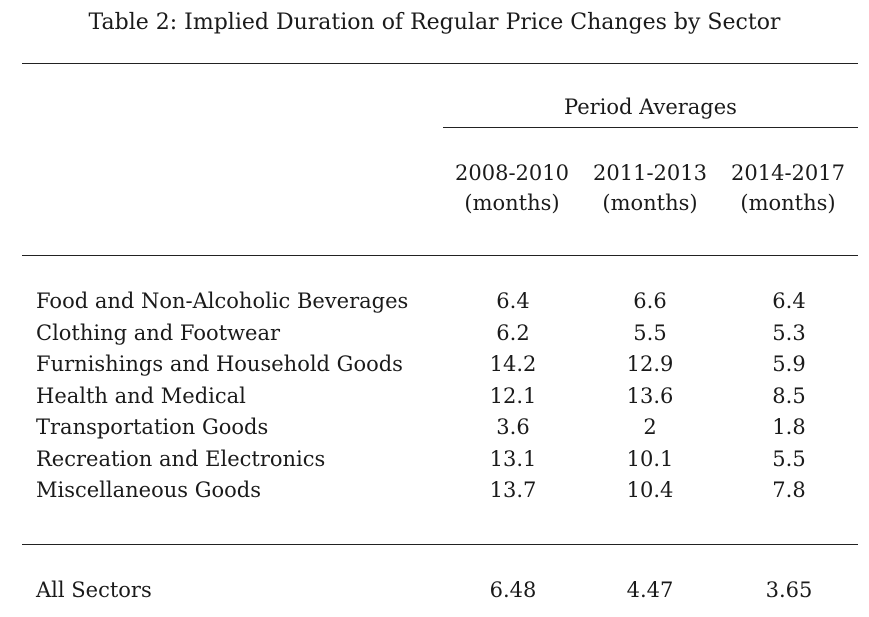 The height and width of the screenshot is (617, 869). Describe the element at coordinates (434, 397) in the screenshot. I see `table-row: Health and Medical 12.1 13.6 8.5` at that location.